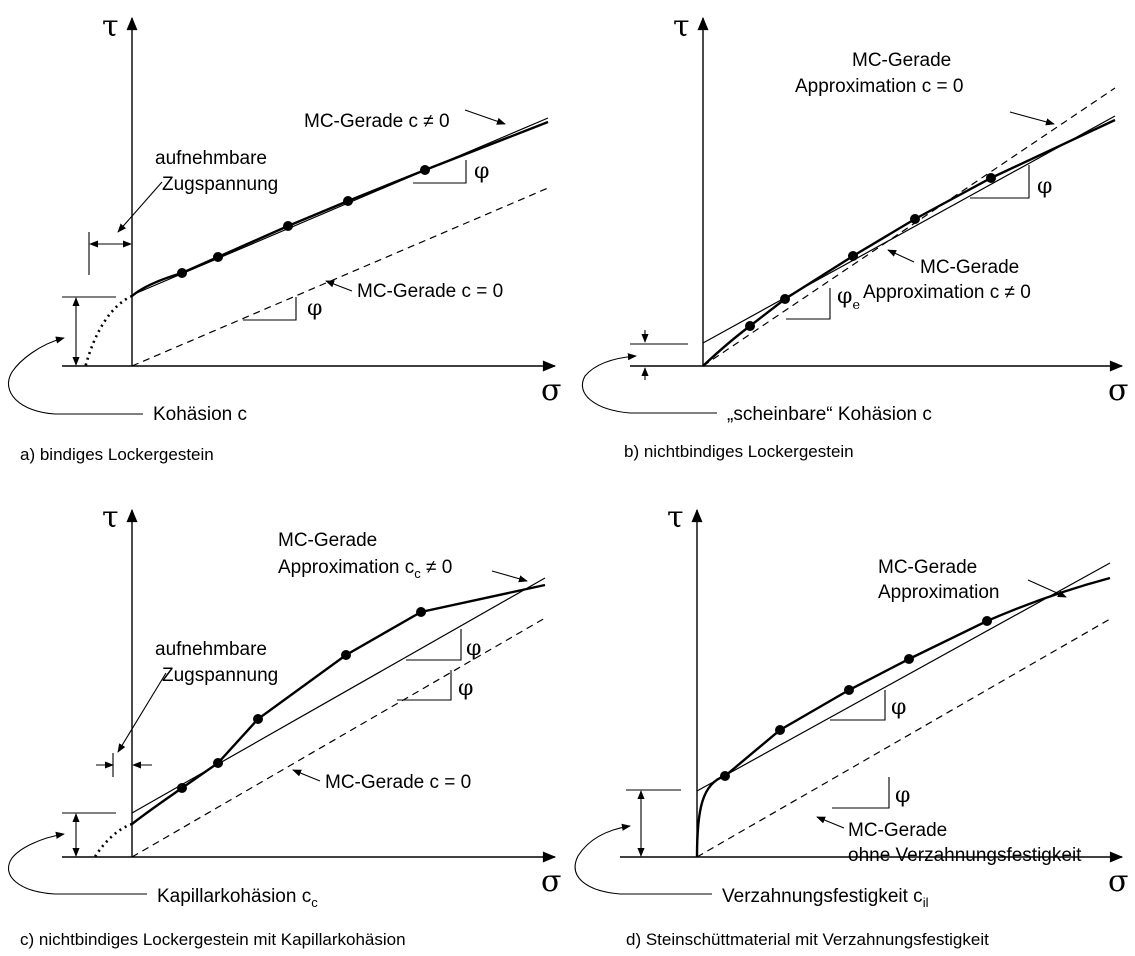  What do you see at coordinates (861, 793) in the screenshot?
I see `angle-mark-d2` at bounding box center [861, 793].